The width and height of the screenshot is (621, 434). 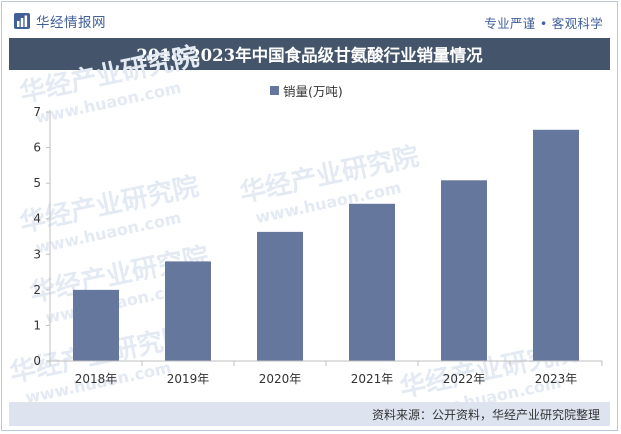 I want to click on x-tick-label: 2018年, so click(x=96, y=379).